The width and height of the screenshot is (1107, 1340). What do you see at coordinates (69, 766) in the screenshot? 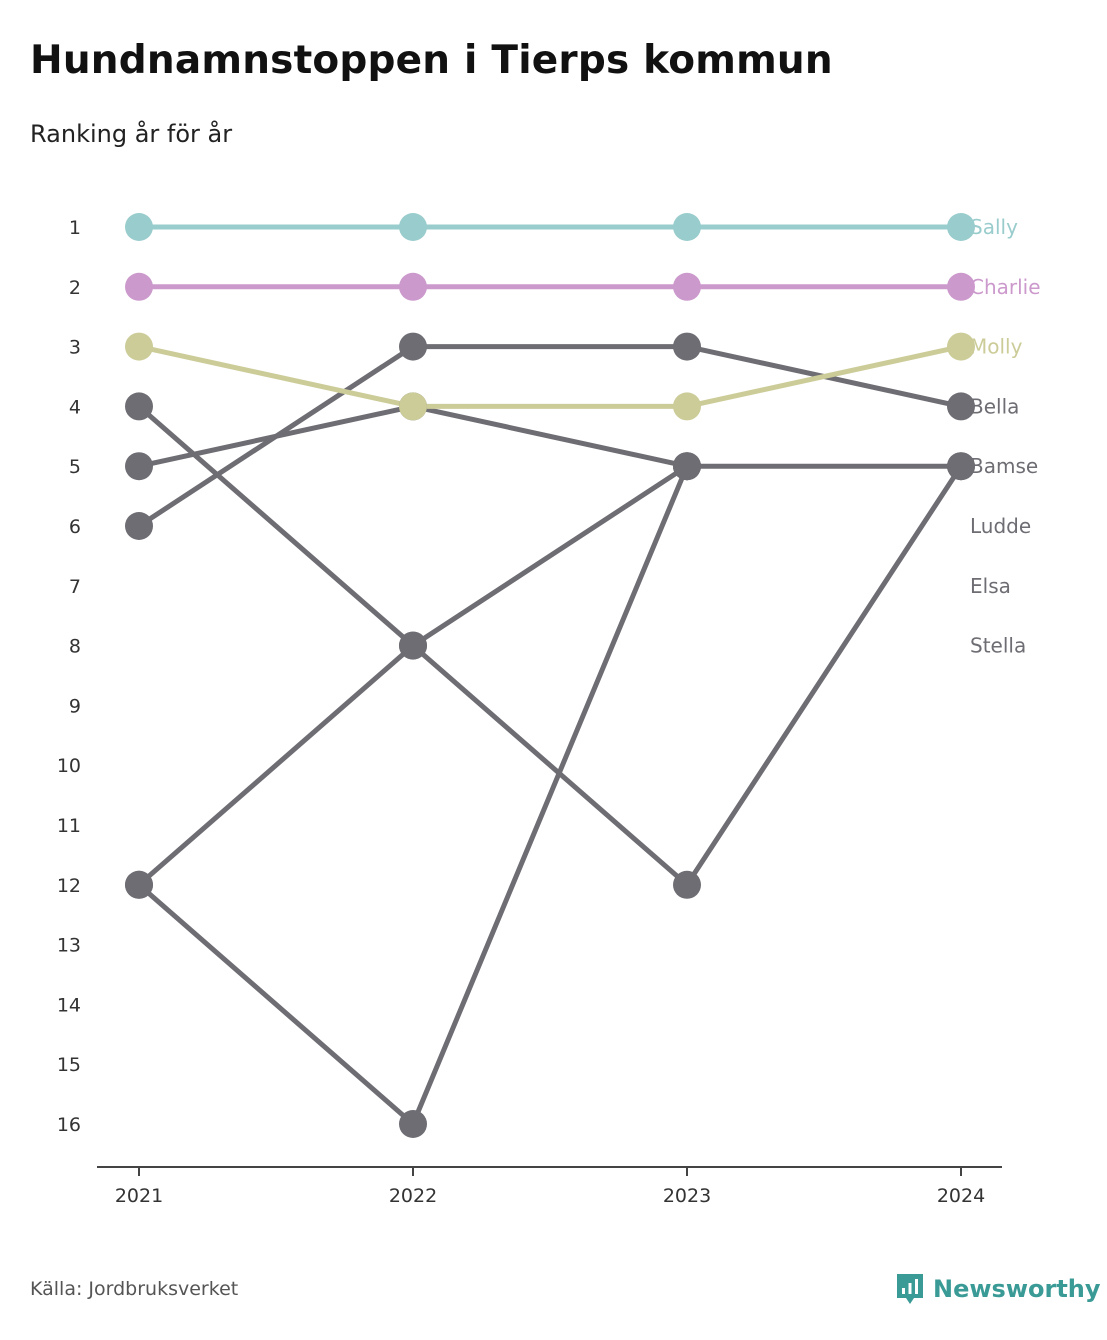
I see `y-tick-label: 10` at bounding box center [69, 766].